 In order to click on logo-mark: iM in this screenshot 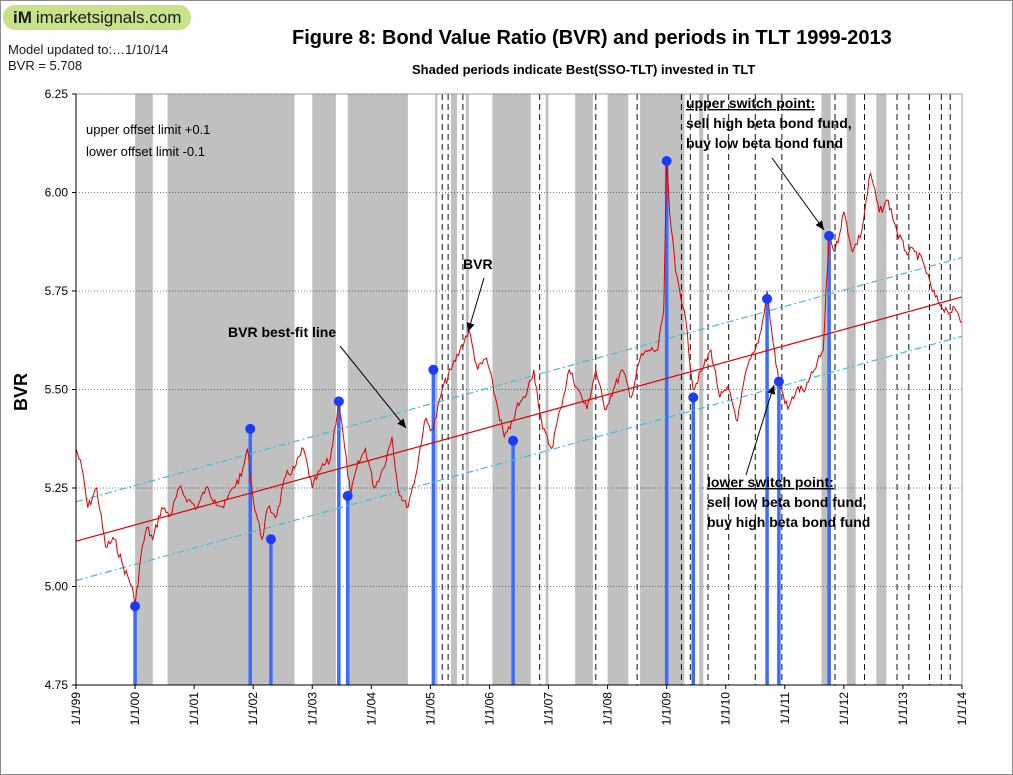, I will do `click(22, 17)`.